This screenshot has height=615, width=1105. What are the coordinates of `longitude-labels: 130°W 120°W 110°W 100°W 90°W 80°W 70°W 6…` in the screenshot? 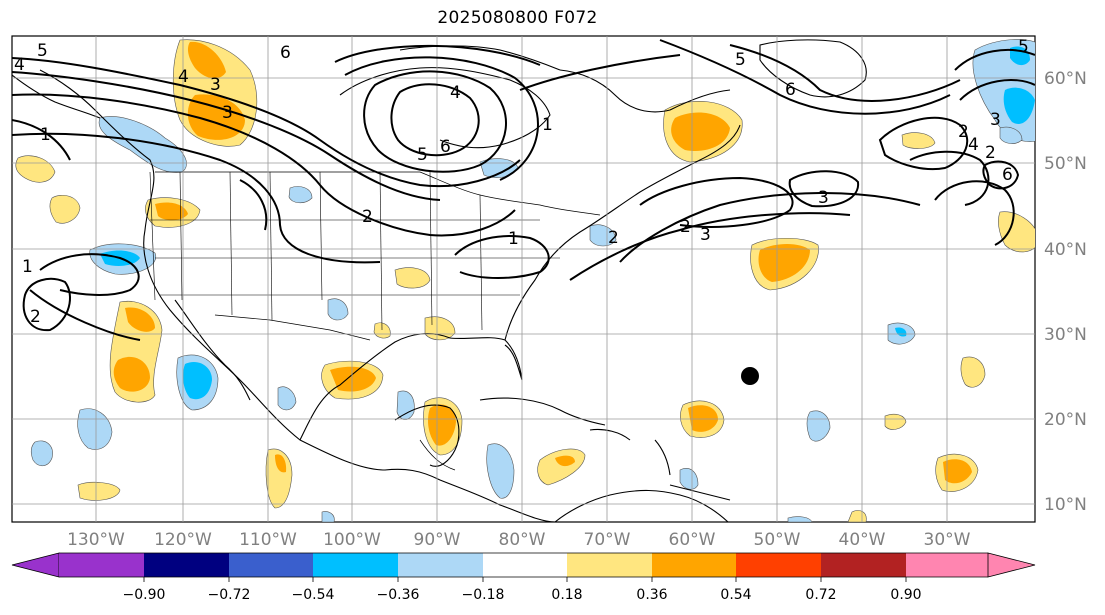 It's located at (519, 540).